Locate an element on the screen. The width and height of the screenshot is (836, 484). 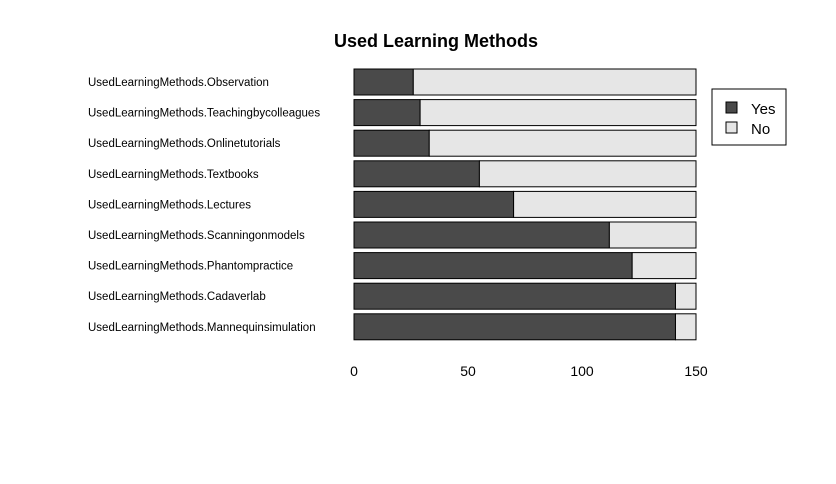
category-label: UsedLearningMethods.Onlinetutorials is located at coordinates (184, 144).